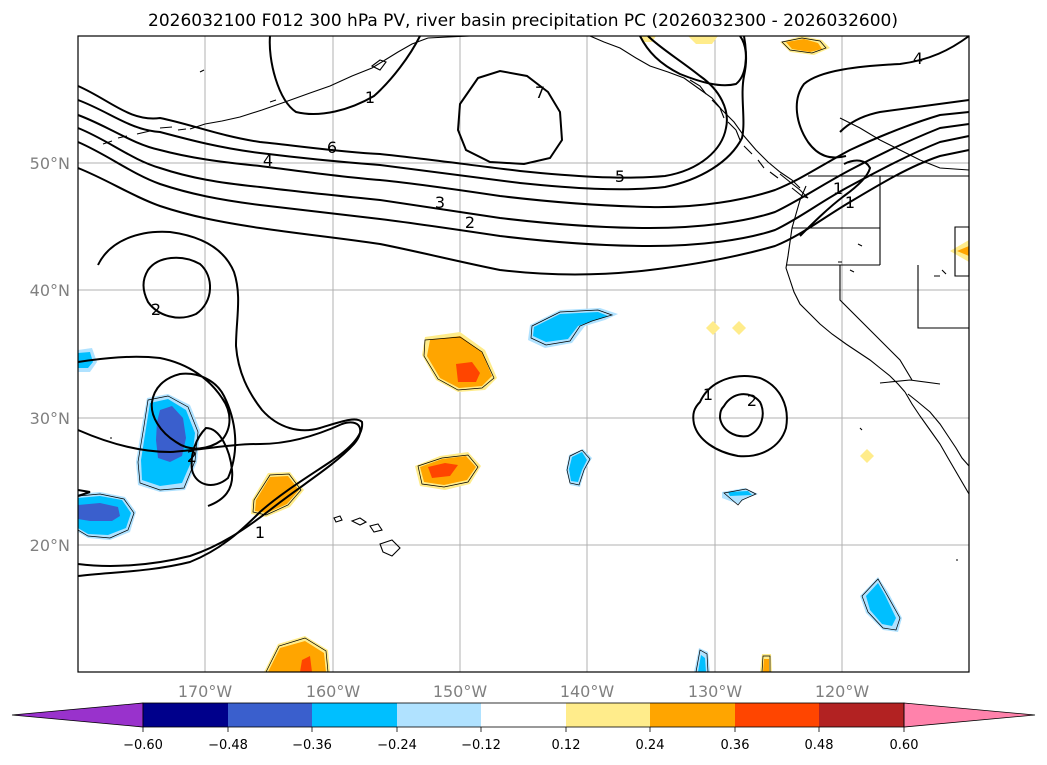 This screenshot has height=765, width=1047. I want to click on contour-label-4-b: 4, so click(918, 58).